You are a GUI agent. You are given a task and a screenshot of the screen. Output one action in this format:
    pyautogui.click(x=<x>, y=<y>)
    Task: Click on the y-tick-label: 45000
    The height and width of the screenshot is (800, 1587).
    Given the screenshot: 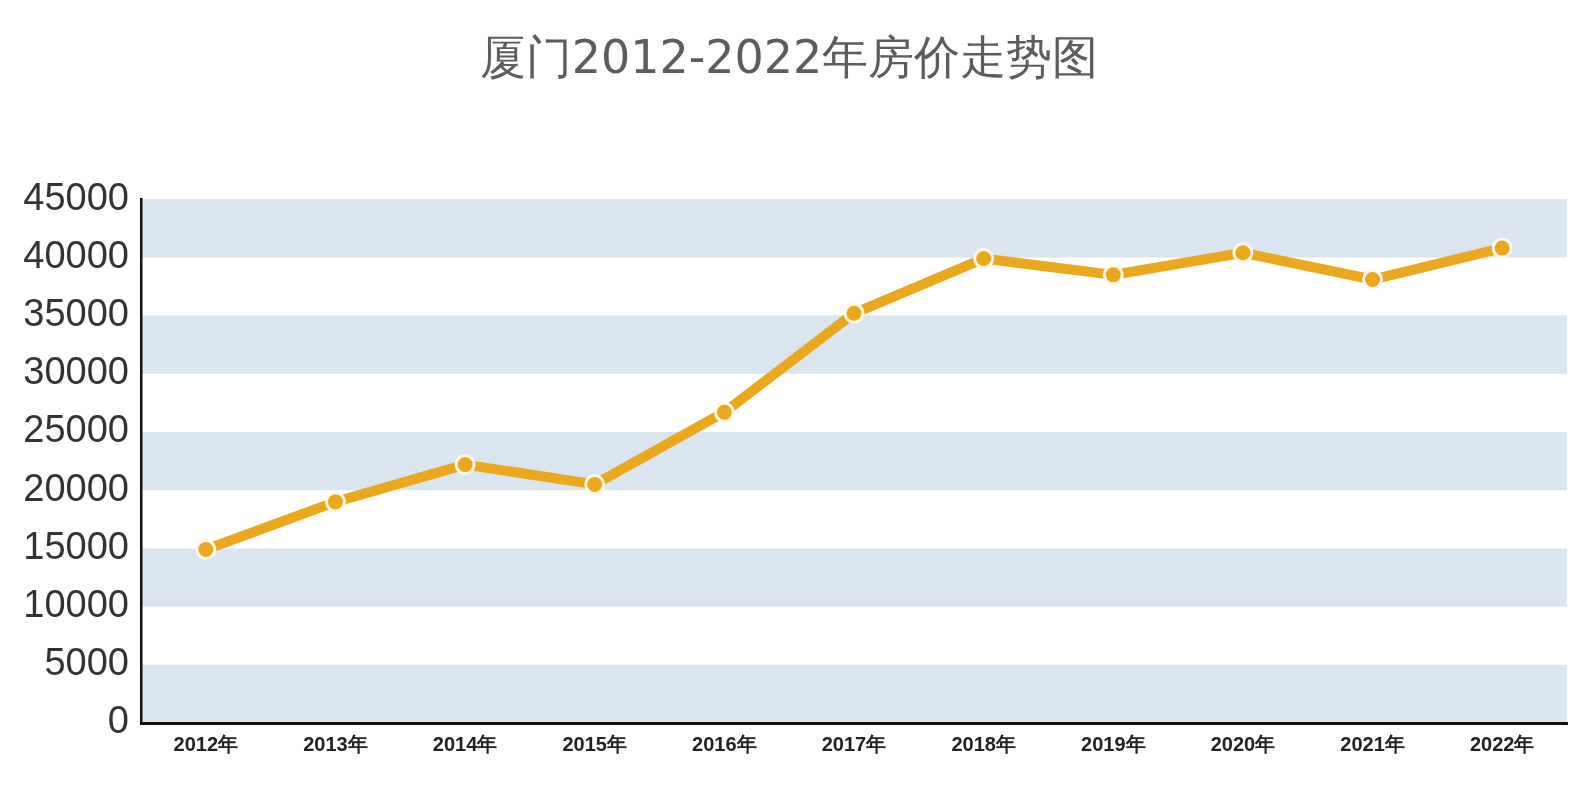 What is the action you would take?
    pyautogui.click(x=76, y=196)
    